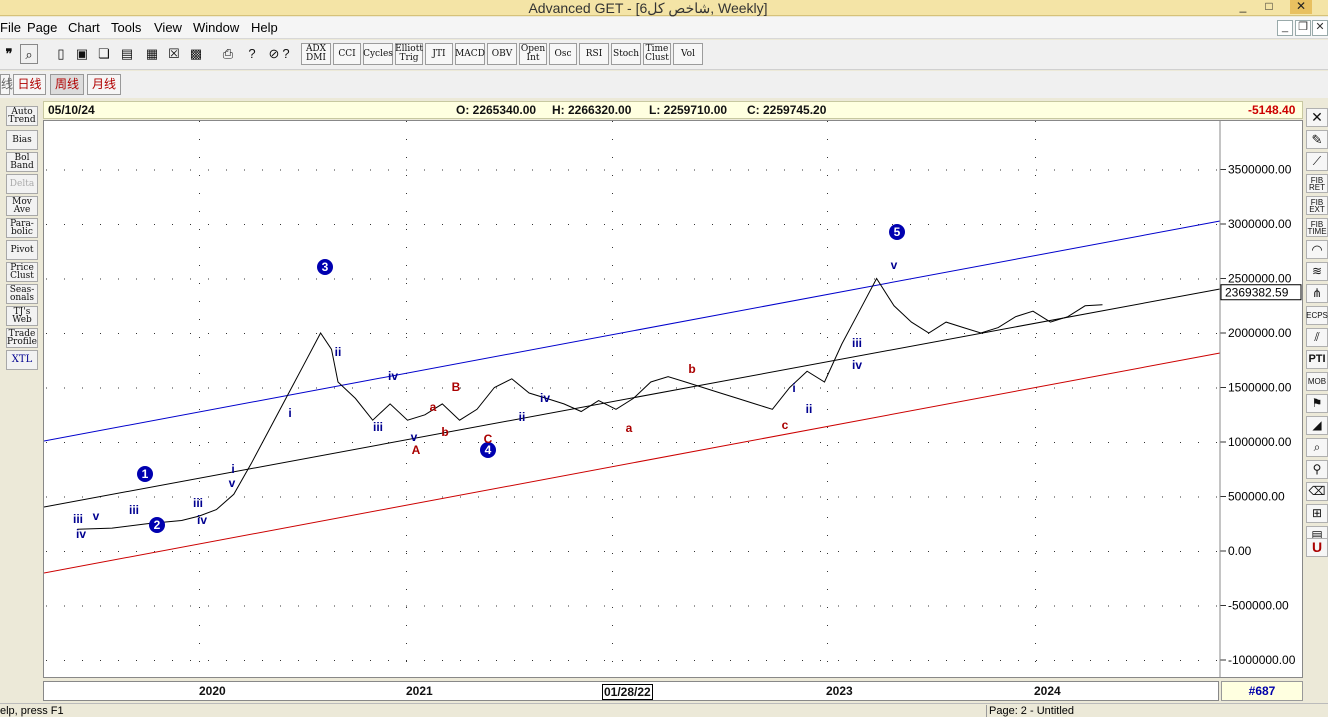 The width and height of the screenshot is (1328, 717). Describe the element at coordinates (1317, 381) in the screenshot. I see `mob-button: MOB` at that location.